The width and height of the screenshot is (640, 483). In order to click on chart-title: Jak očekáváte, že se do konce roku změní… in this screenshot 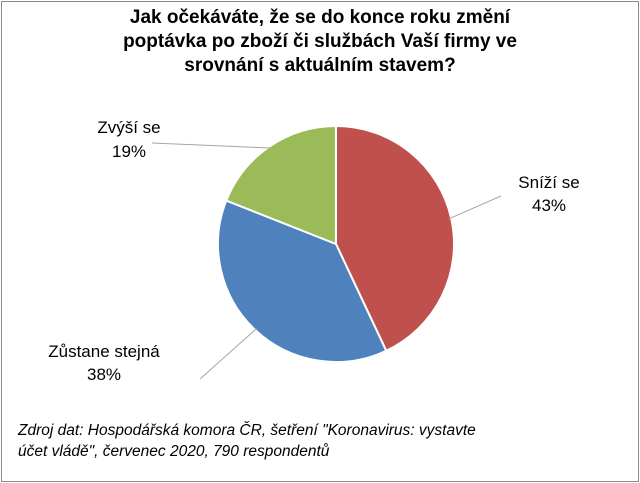, I will do `click(320, 42)`.